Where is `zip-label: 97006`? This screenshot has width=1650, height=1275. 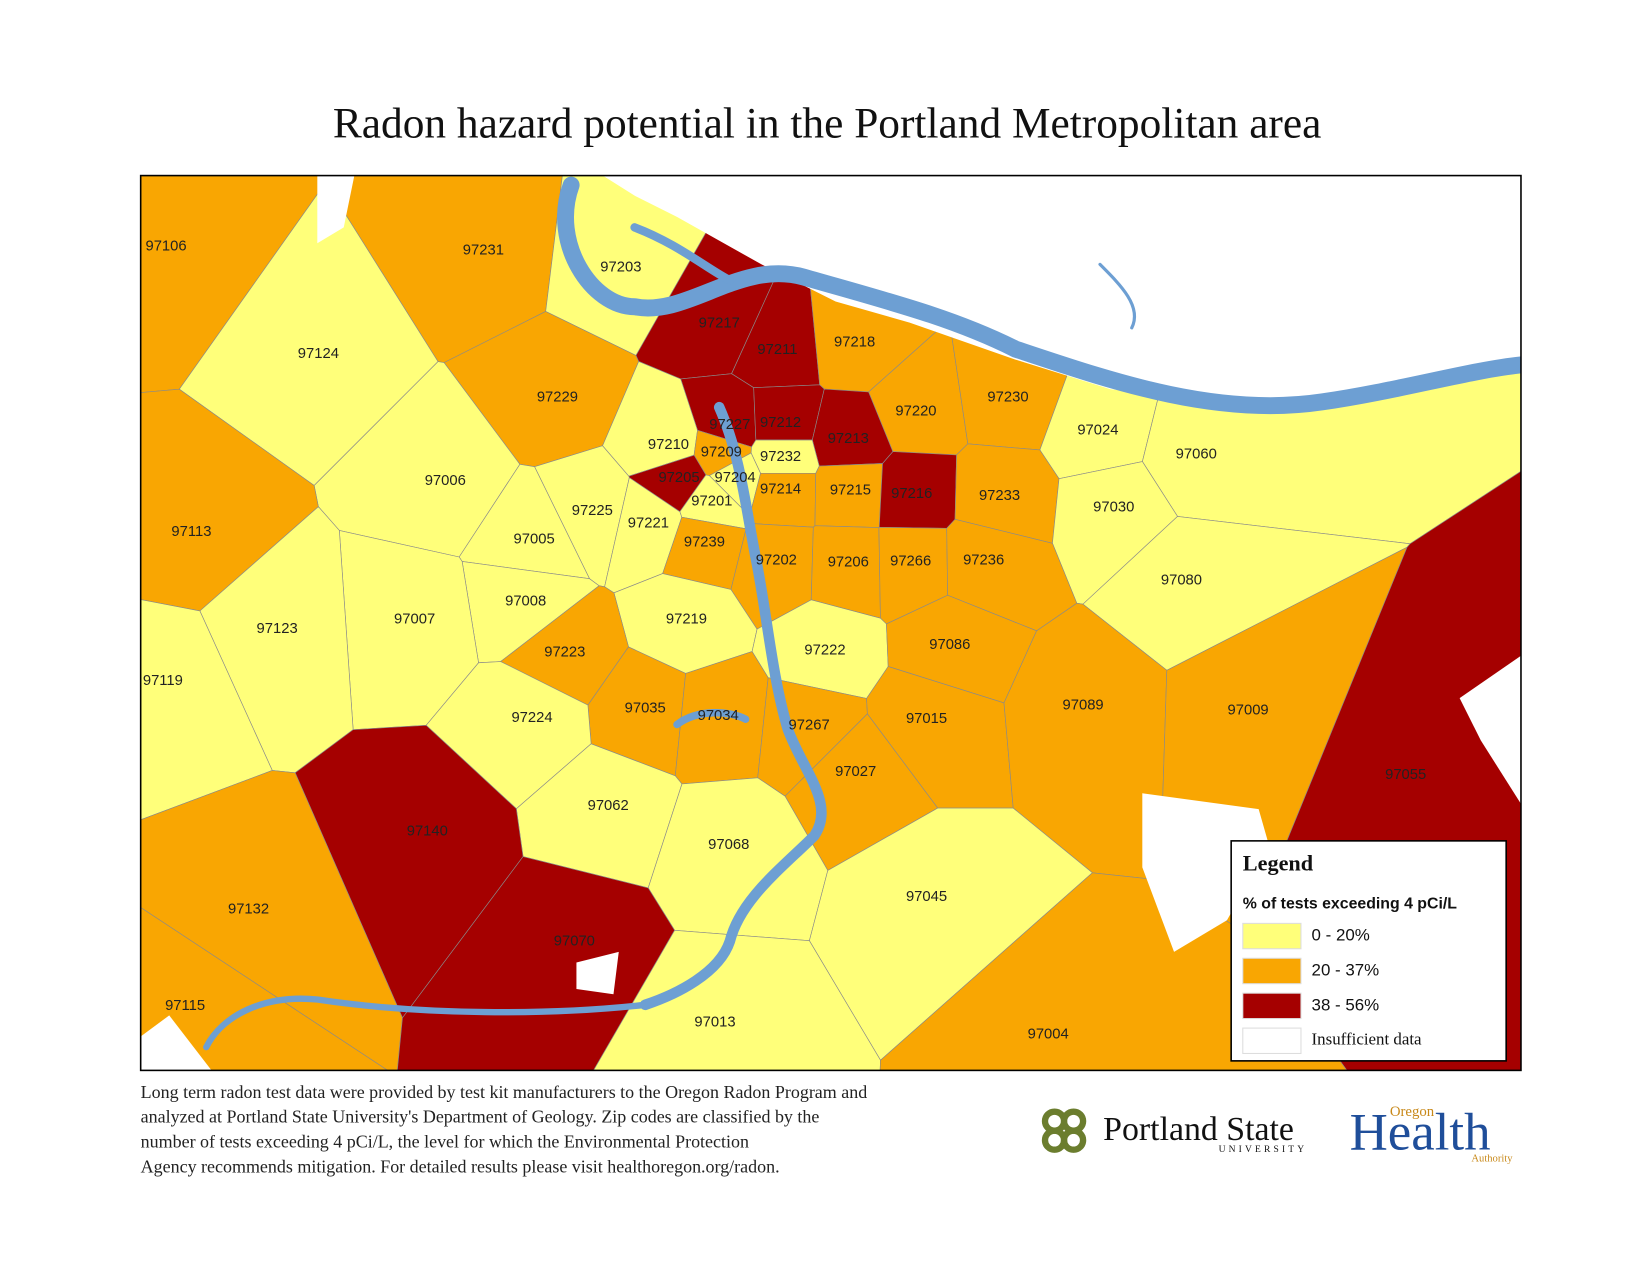 zip-label: 97006 is located at coordinates (445, 481).